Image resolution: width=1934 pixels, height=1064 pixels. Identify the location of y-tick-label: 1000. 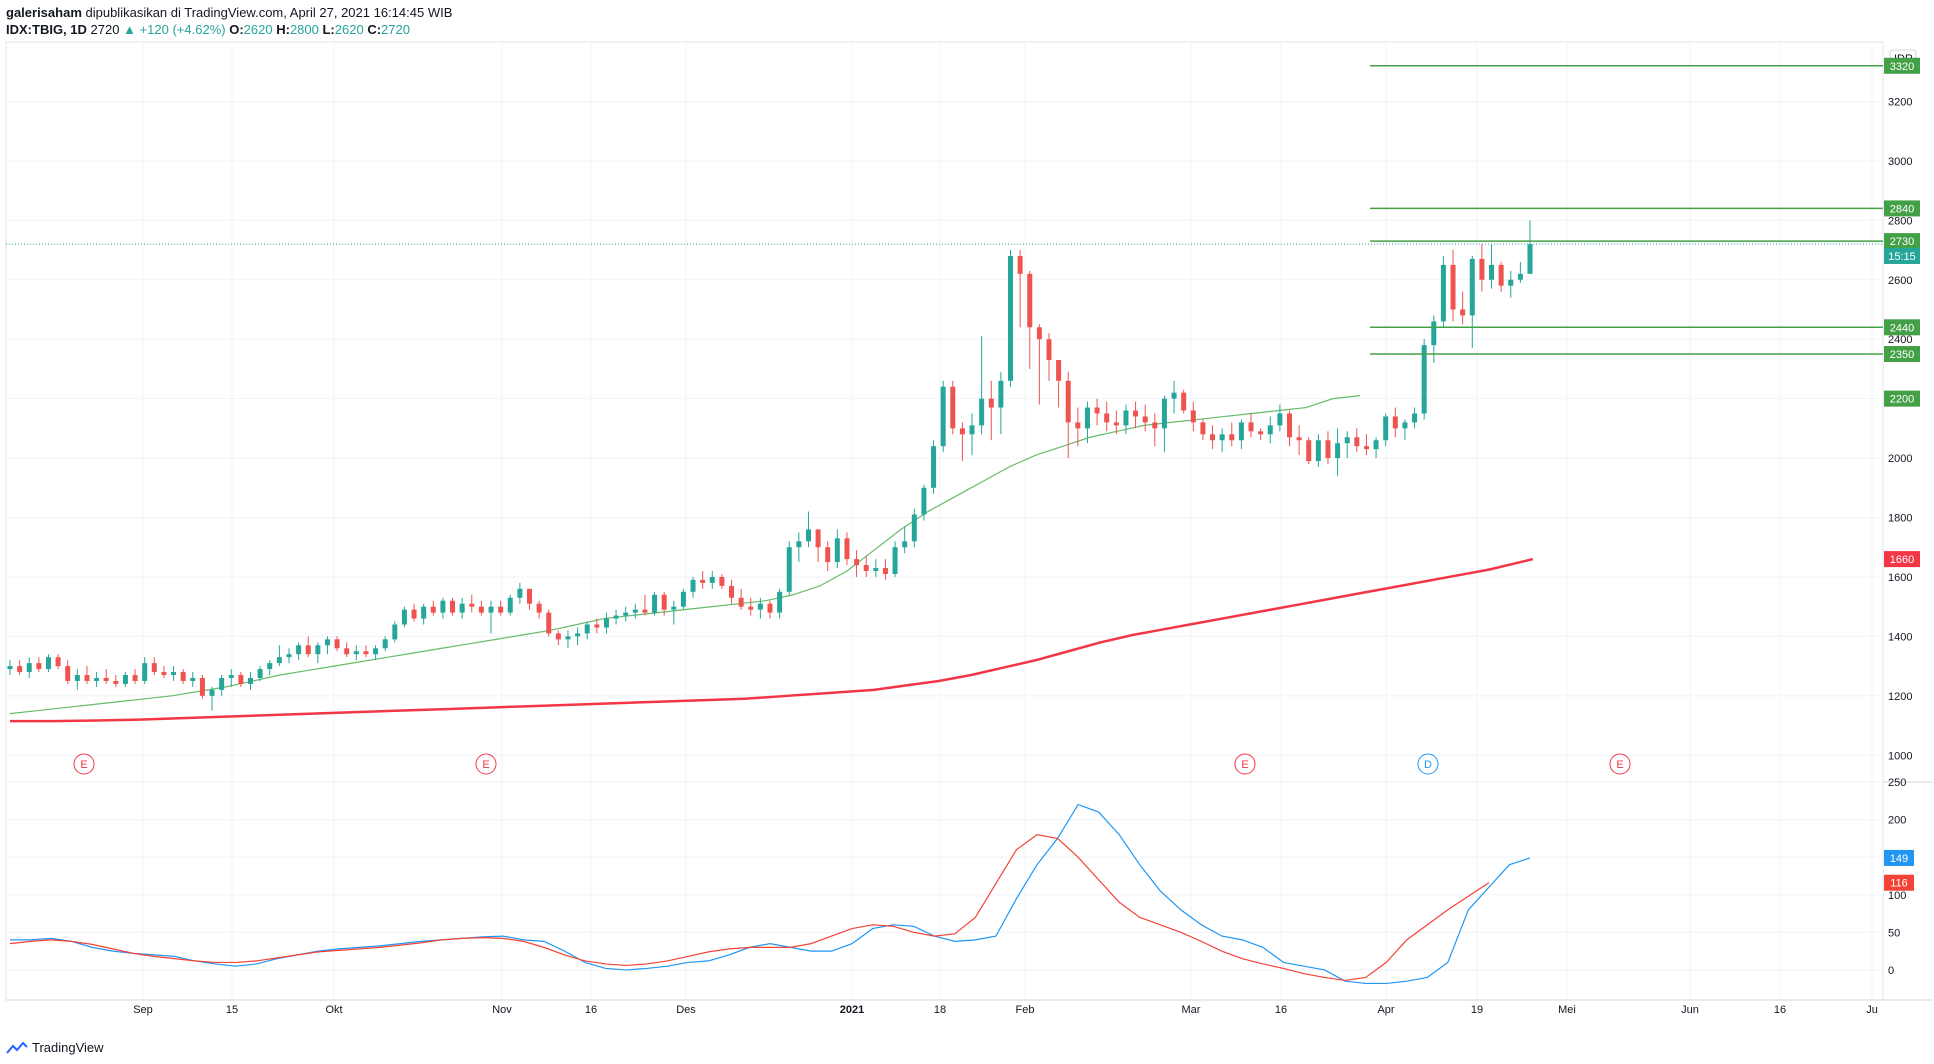
(1900, 756).